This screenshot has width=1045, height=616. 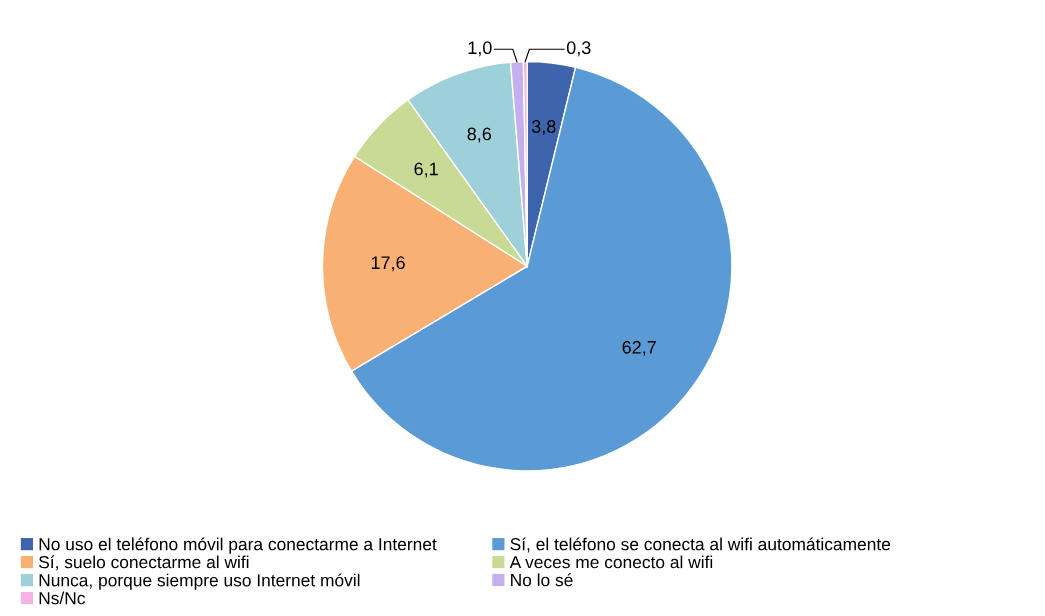 I want to click on legend-label: Sí, suelo conectarme al wifi, so click(x=144, y=563).